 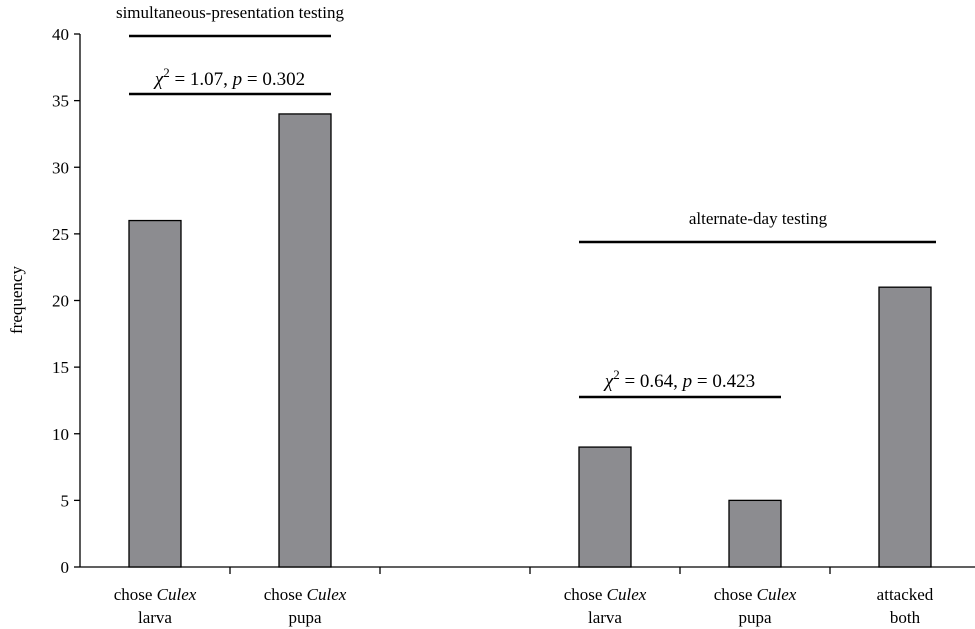 I want to click on group-label: simultaneous-presentation testing, so click(x=230, y=12).